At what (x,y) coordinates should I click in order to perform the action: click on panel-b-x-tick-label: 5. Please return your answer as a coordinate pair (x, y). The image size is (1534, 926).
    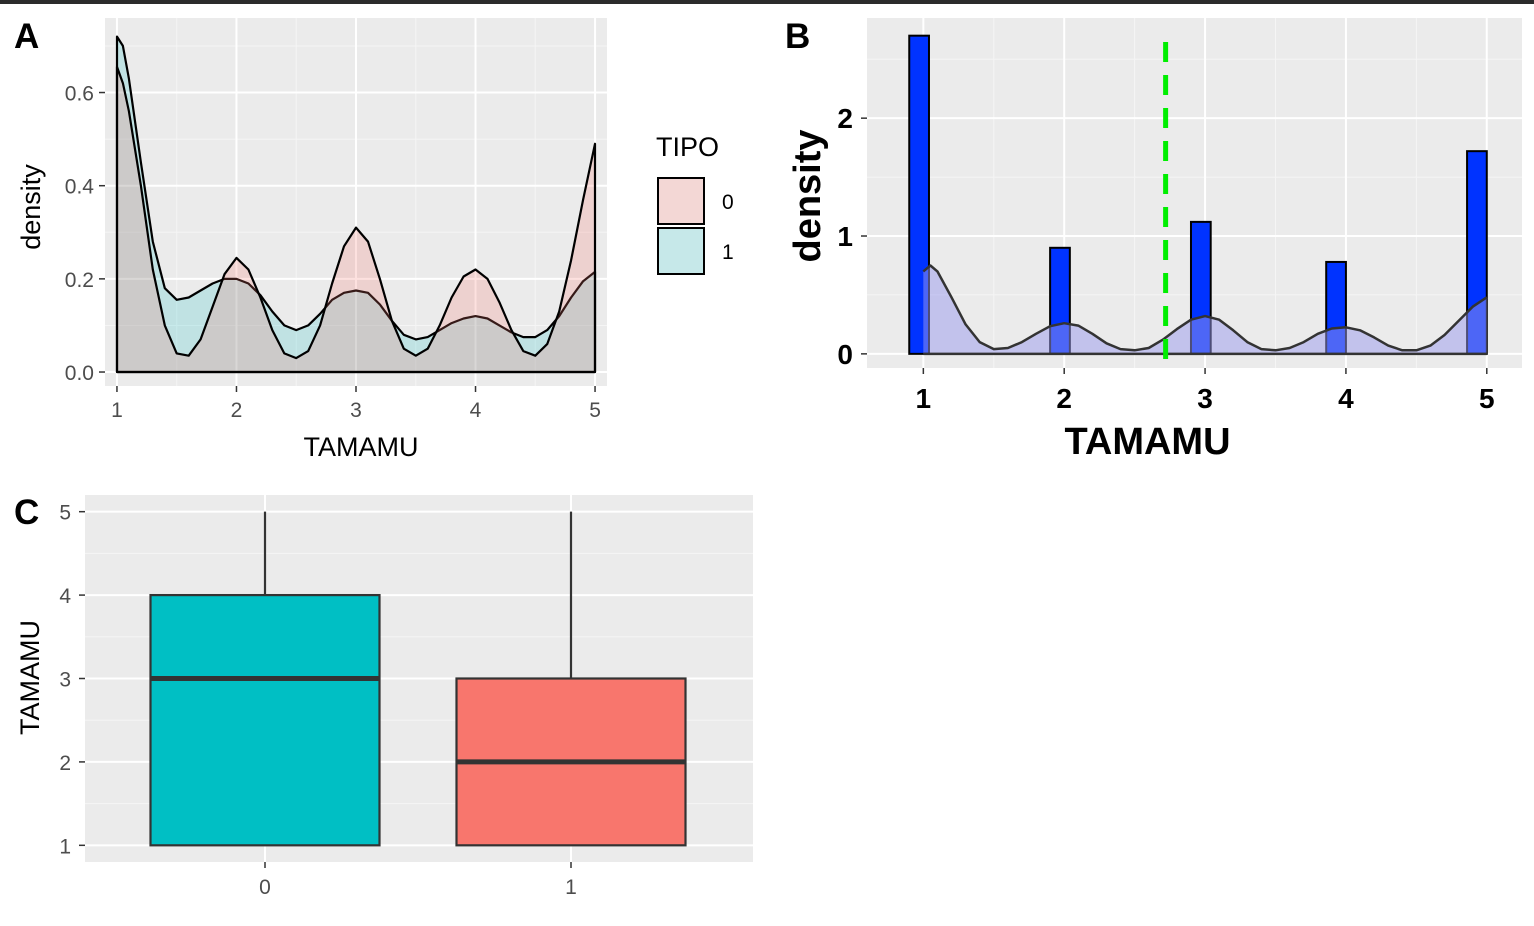
    Looking at the image, I should click on (1487, 398).